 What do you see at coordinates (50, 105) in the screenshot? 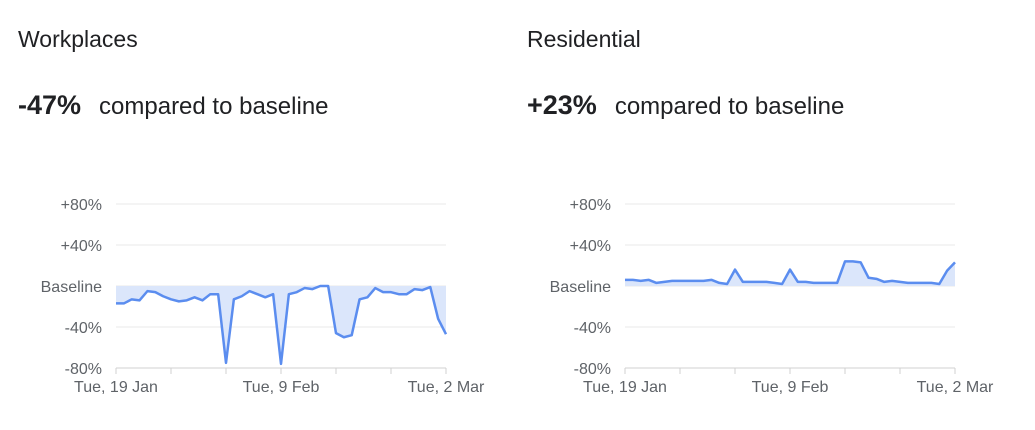
I see `headline-value: -47%` at bounding box center [50, 105].